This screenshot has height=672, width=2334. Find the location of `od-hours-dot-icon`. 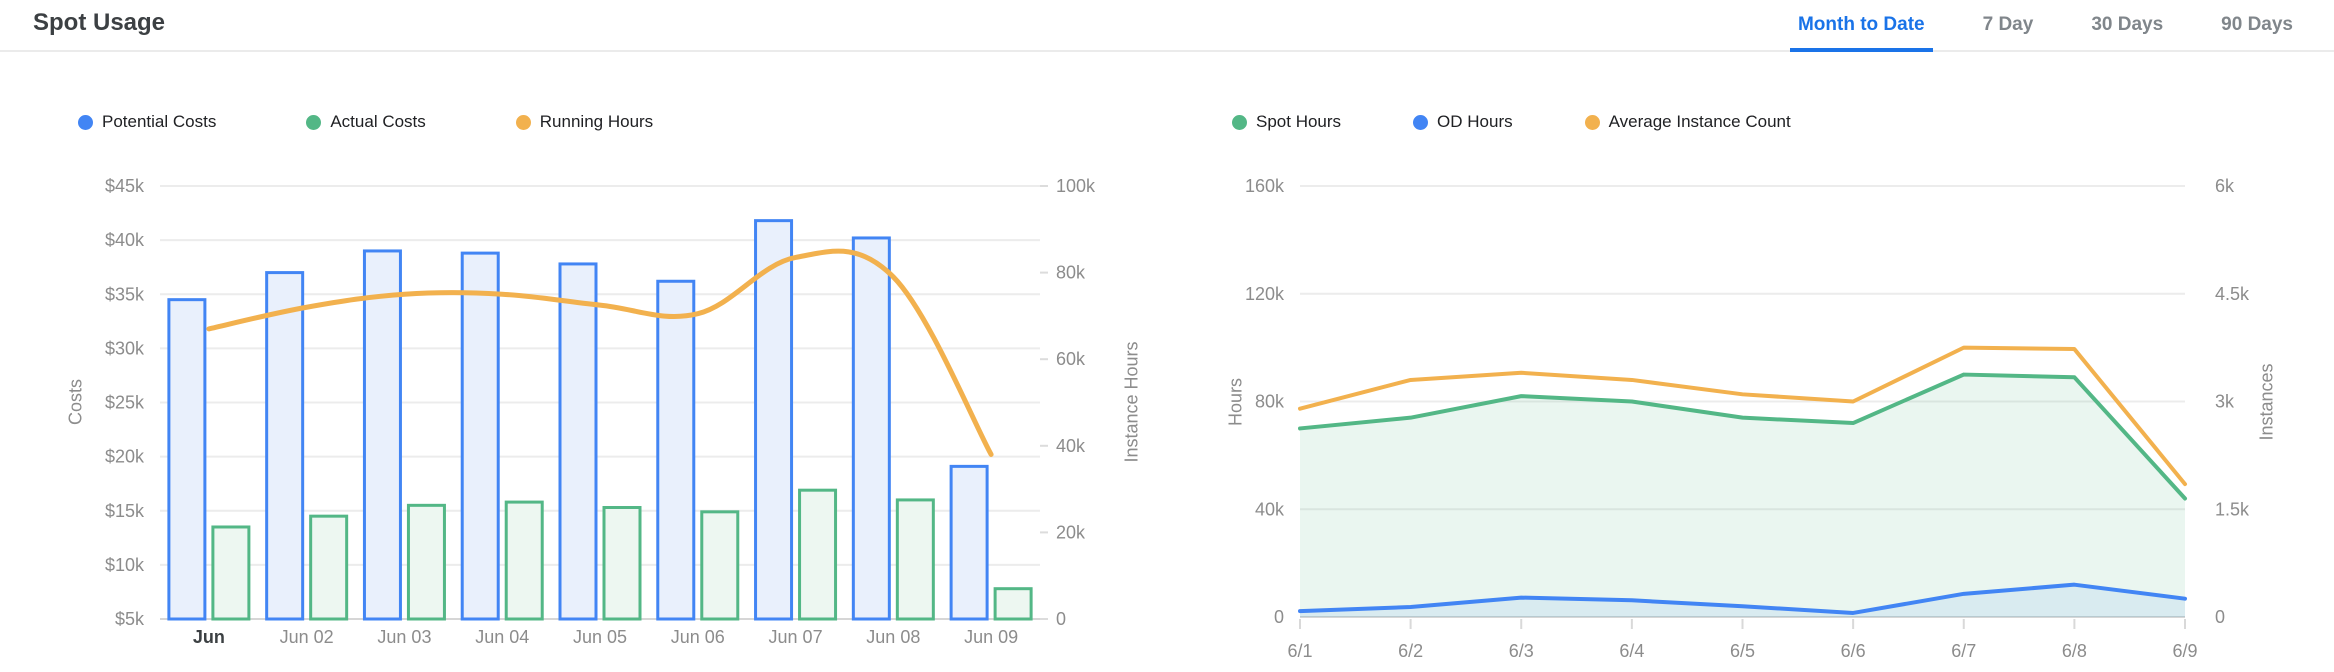

od-hours-dot-icon is located at coordinates (1421, 122).